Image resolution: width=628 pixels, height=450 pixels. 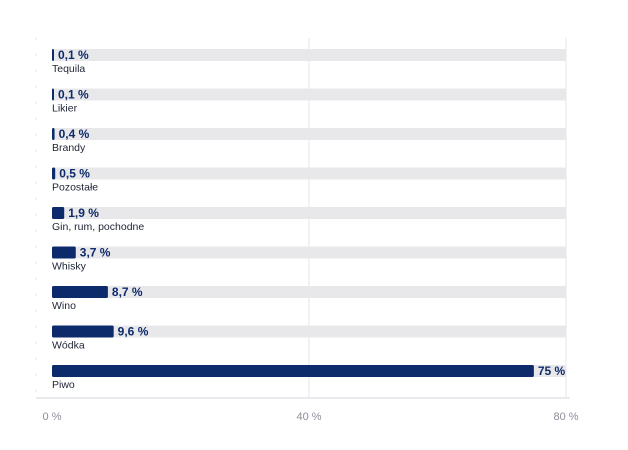 I want to click on category-label: Tequila, so click(x=68, y=69).